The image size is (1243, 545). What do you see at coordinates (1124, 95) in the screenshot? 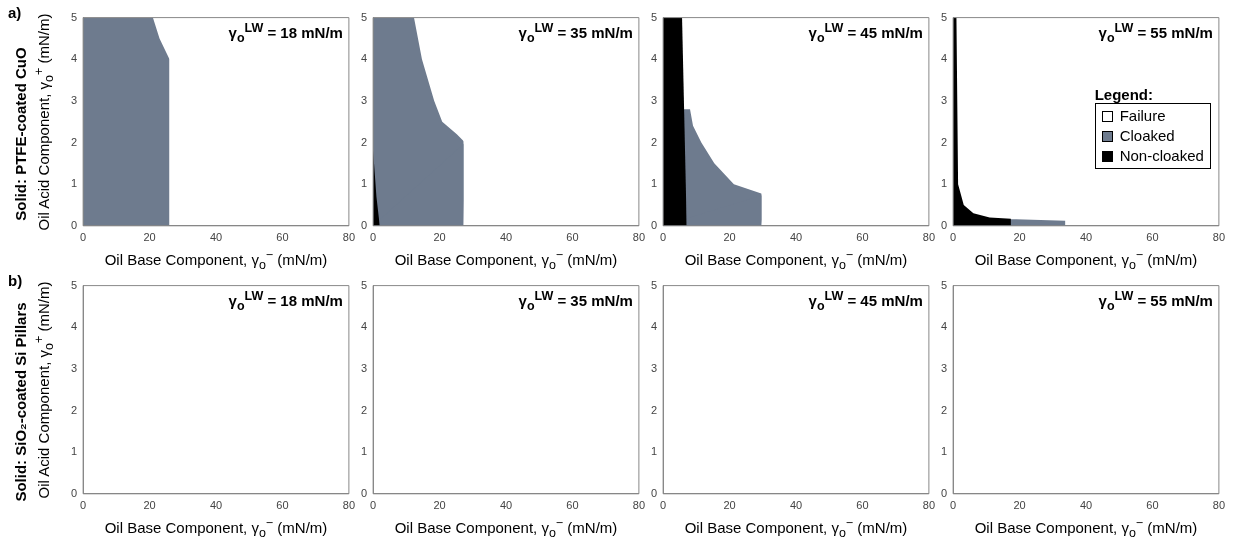
I see `legend-title: Legend:` at bounding box center [1124, 95].